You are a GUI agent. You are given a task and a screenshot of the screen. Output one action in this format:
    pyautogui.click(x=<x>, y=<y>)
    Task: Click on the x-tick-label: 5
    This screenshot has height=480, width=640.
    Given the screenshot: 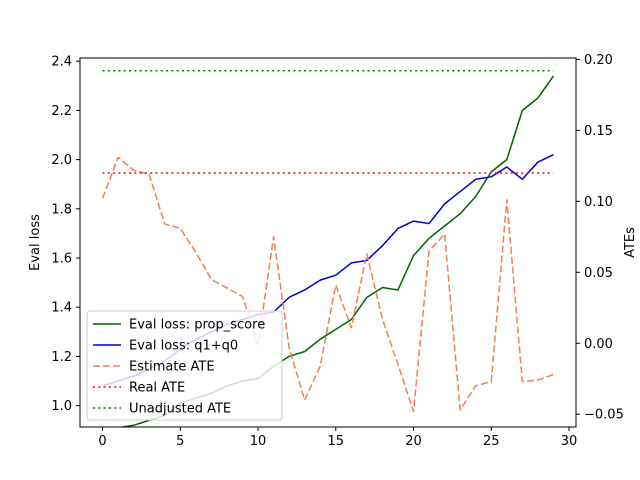 What is the action you would take?
    pyautogui.click(x=180, y=441)
    